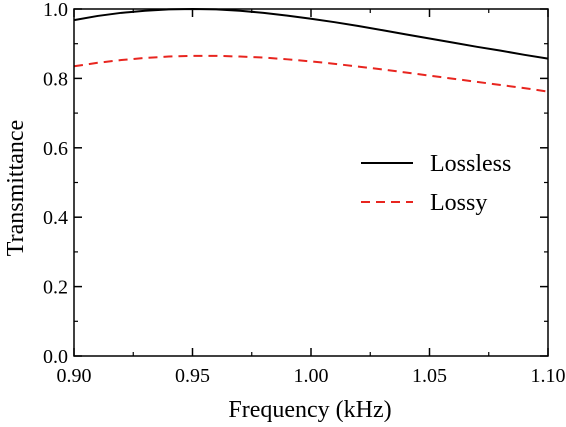 The image size is (566, 427). What do you see at coordinates (16, 188) in the screenshot?
I see `y-axis-label: Transmittance` at bounding box center [16, 188].